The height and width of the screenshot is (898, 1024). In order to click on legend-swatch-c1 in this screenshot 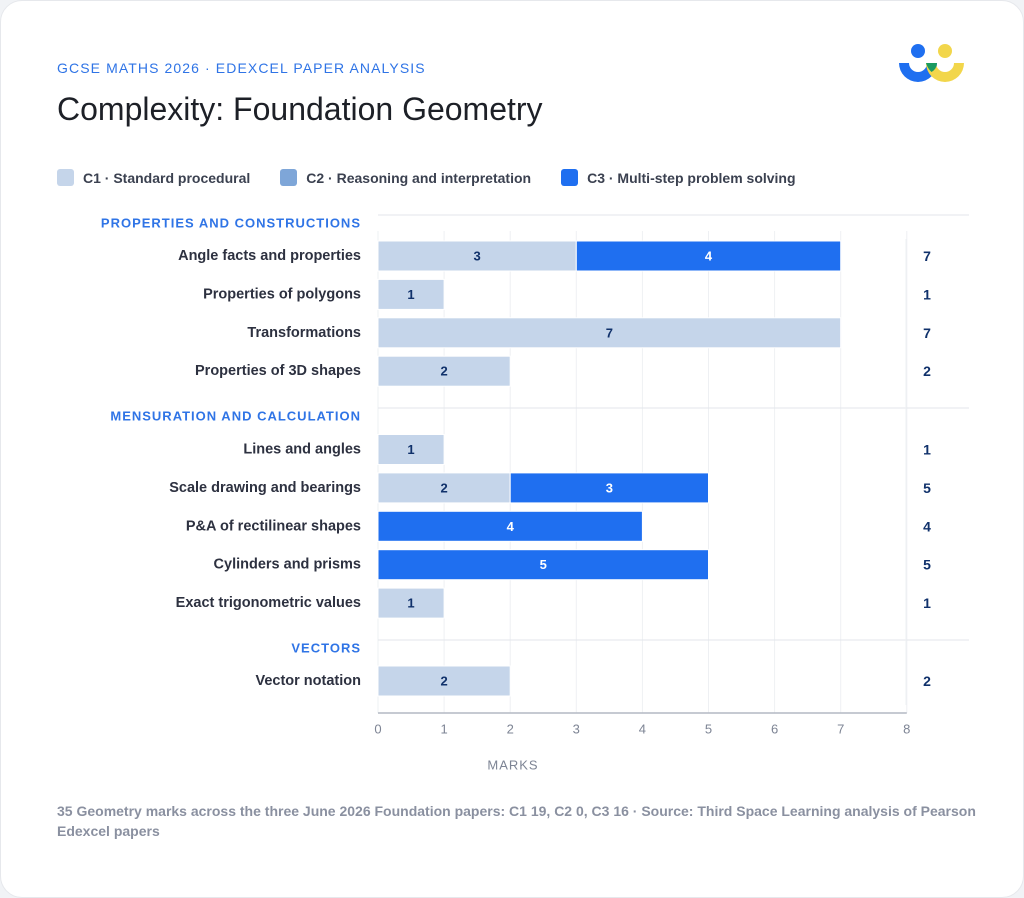, I will do `click(65, 177)`.